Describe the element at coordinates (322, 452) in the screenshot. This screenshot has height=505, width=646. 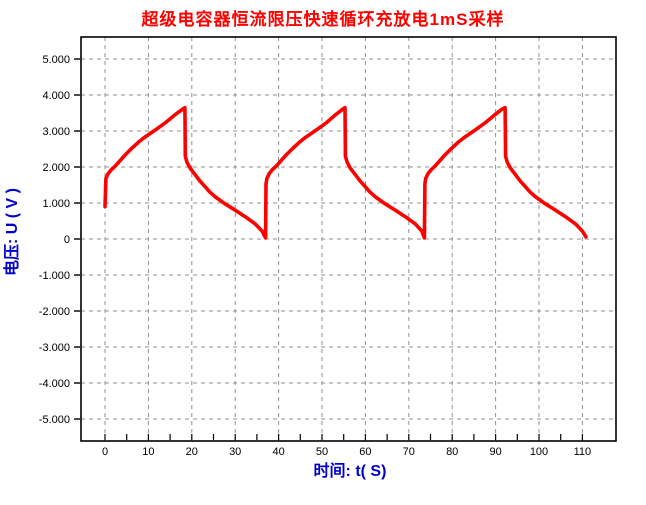
I see `x-tick-label: 50` at that location.